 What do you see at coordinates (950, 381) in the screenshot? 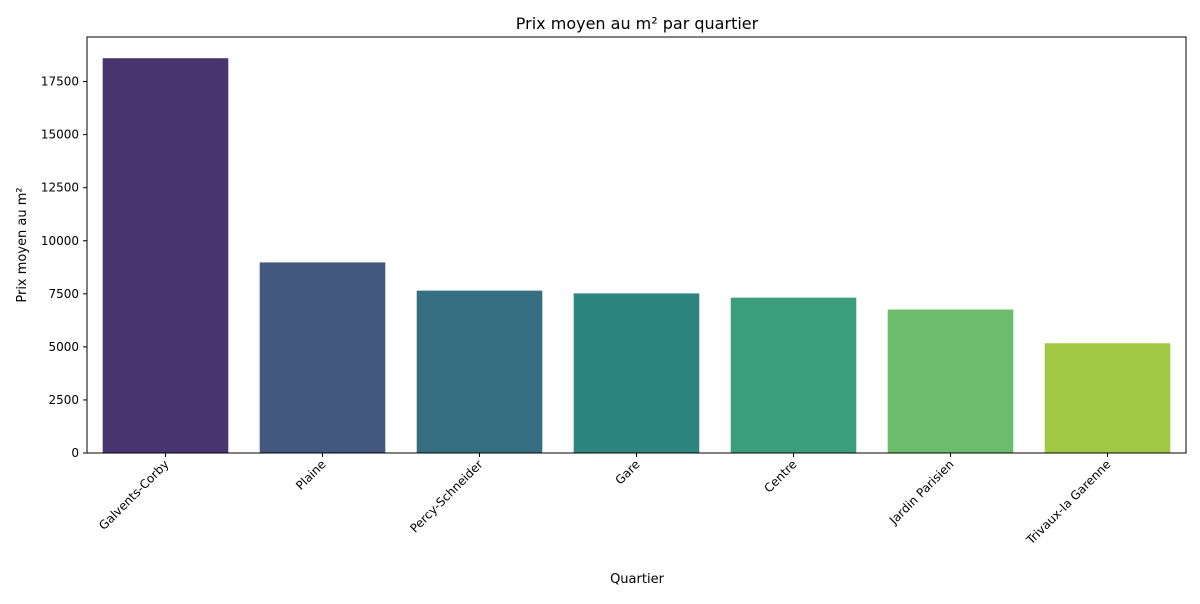
I see `bar-jardin-parisien` at bounding box center [950, 381].